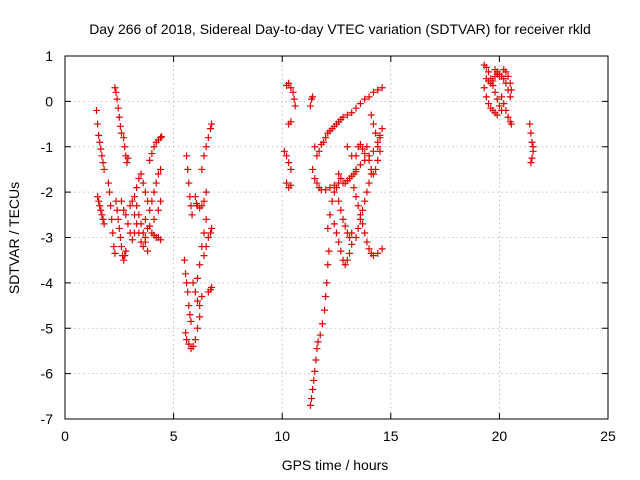  Describe the element at coordinates (335, 465) in the screenshot. I see `x-axis-label: GPS time / hours` at that location.